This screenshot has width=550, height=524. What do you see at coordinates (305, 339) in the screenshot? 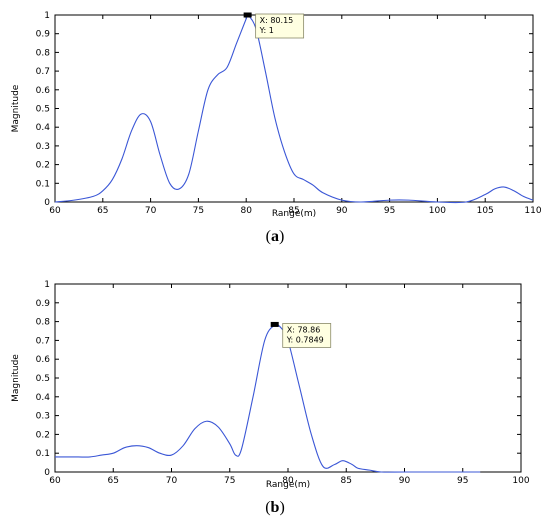
I see `datatip-line: Y: 0.7849` at bounding box center [305, 339].